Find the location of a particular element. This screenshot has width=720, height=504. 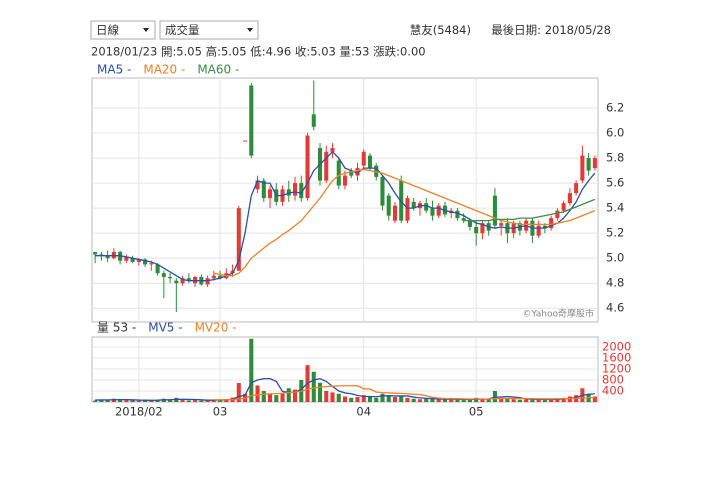

select-text: 日線 is located at coordinates (107, 30).